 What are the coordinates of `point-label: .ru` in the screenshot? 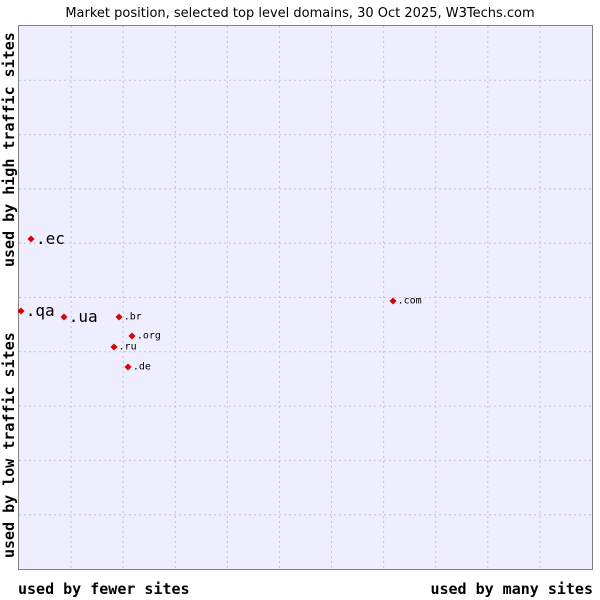 It's located at (127, 347).